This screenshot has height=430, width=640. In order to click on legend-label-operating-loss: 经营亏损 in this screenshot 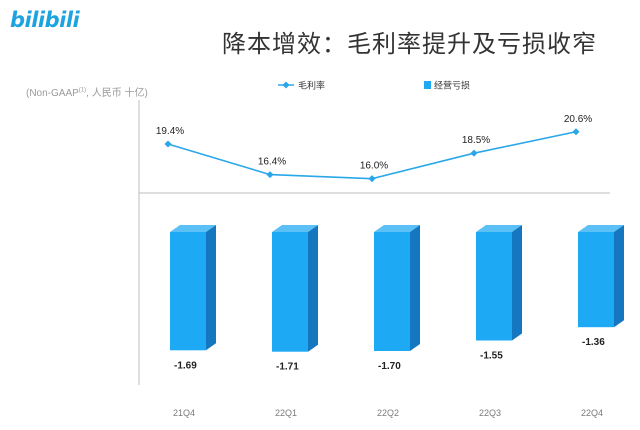, I will do `click(452, 85)`.